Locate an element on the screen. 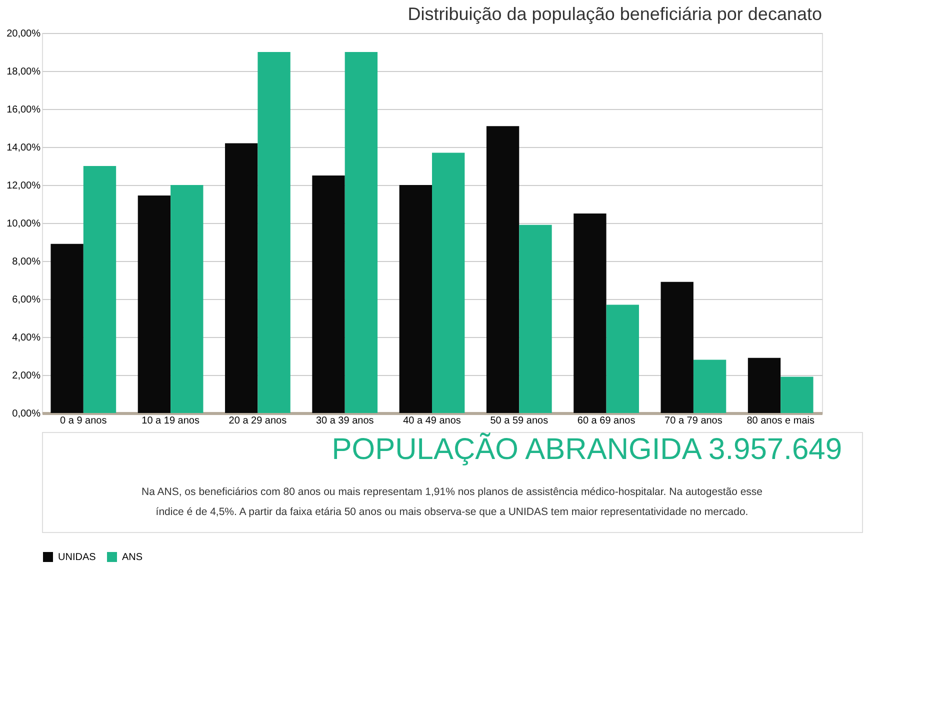 Image resolution: width=933 pixels, height=703 pixels. y-tick-label: 20,00% is located at coordinates (23, 34).